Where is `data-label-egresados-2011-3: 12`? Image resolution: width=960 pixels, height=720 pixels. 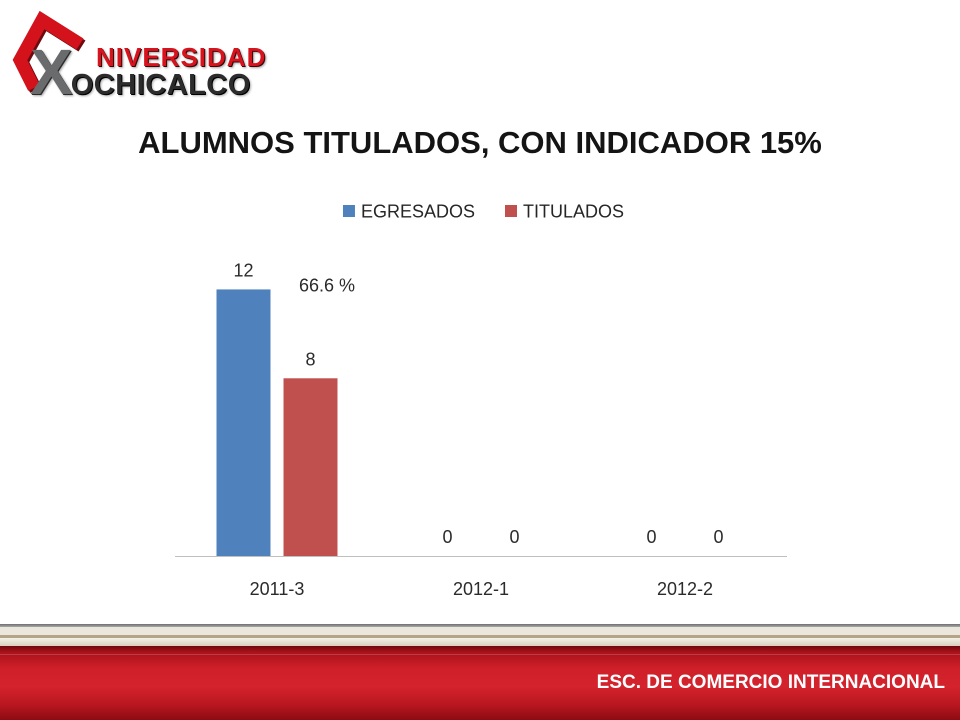
data-label-egresados-2011-3: 12 is located at coordinates (243, 270).